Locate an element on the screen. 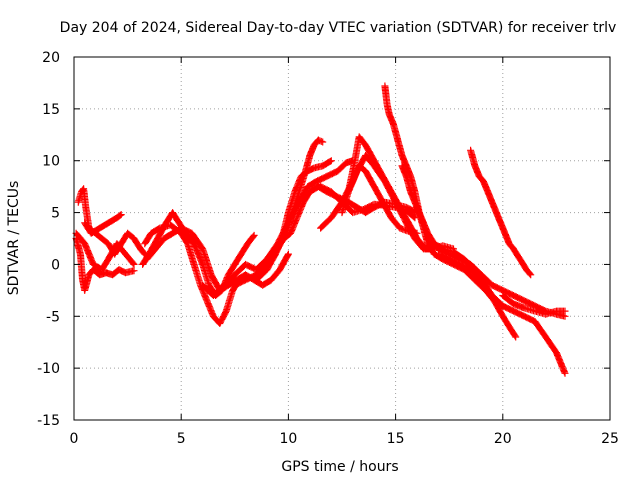 This screenshot has width=640, height=480. x-tick-label: 25 is located at coordinates (610, 439).